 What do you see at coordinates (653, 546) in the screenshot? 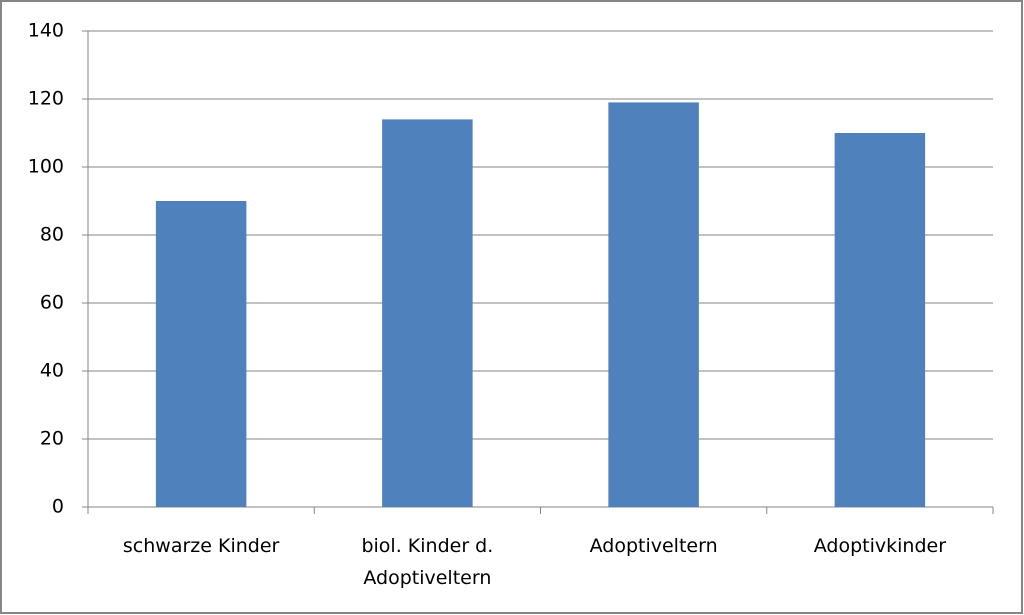
I see `x-tick-label: Adoptiveltern` at bounding box center [653, 546].